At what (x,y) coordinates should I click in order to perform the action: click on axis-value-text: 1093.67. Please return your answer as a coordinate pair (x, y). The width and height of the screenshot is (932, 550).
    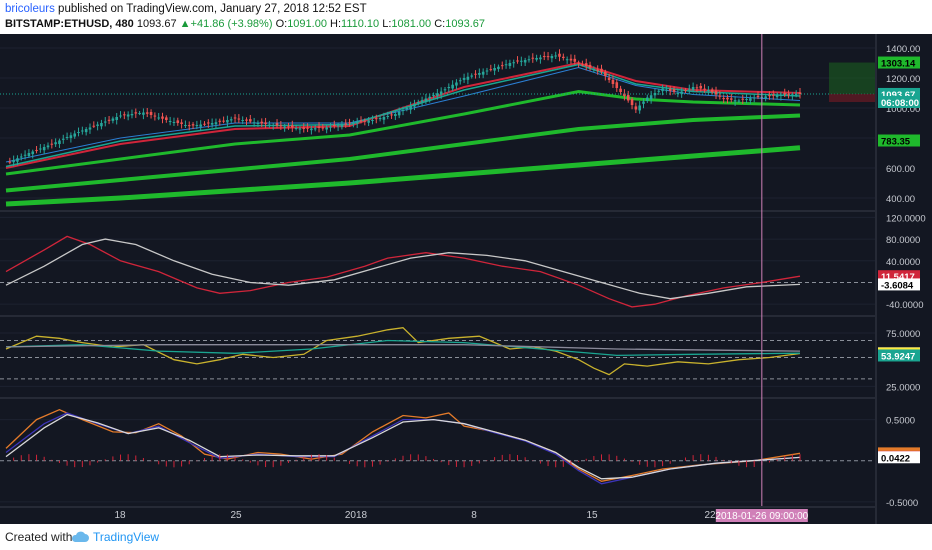
    Looking at the image, I should click on (898, 95).